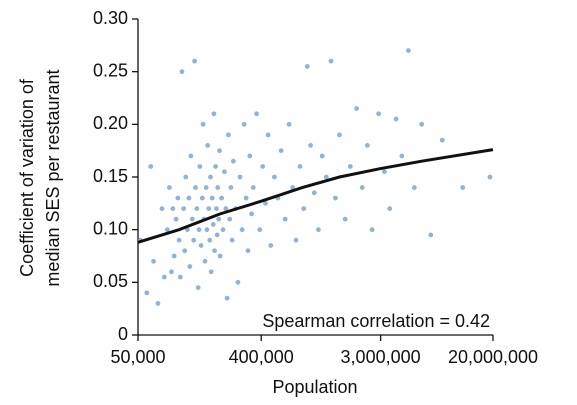  I want to click on trend-line, so click(315, 196).